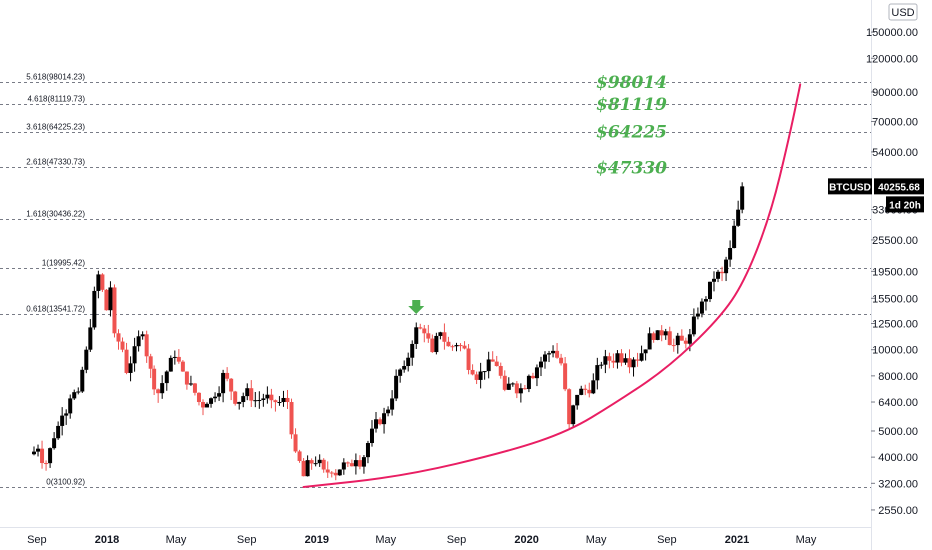  Describe the element at coordinates (65, 482) in the screenshot. I see `fib-level-label: 0(3100.92)` at that location.